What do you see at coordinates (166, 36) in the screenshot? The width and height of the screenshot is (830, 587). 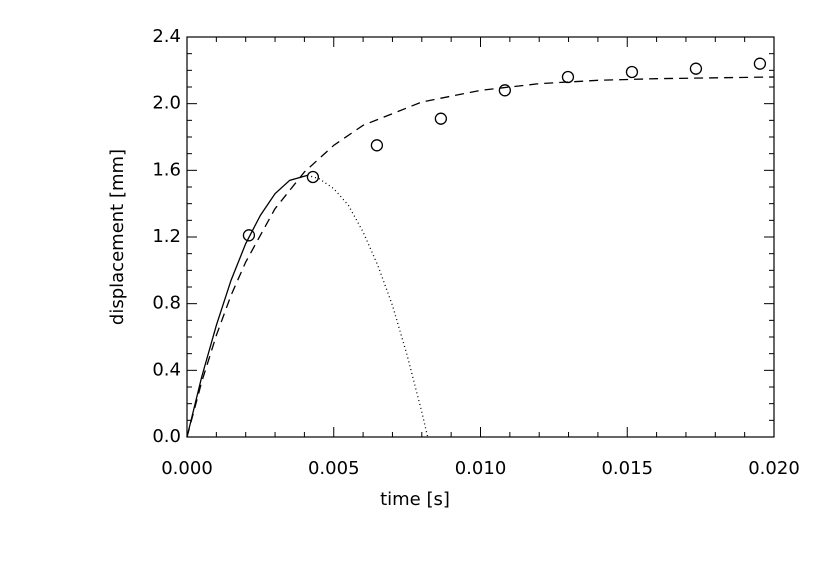 I see `y-tick-label: 2.4` at bounding box center [166, 36].